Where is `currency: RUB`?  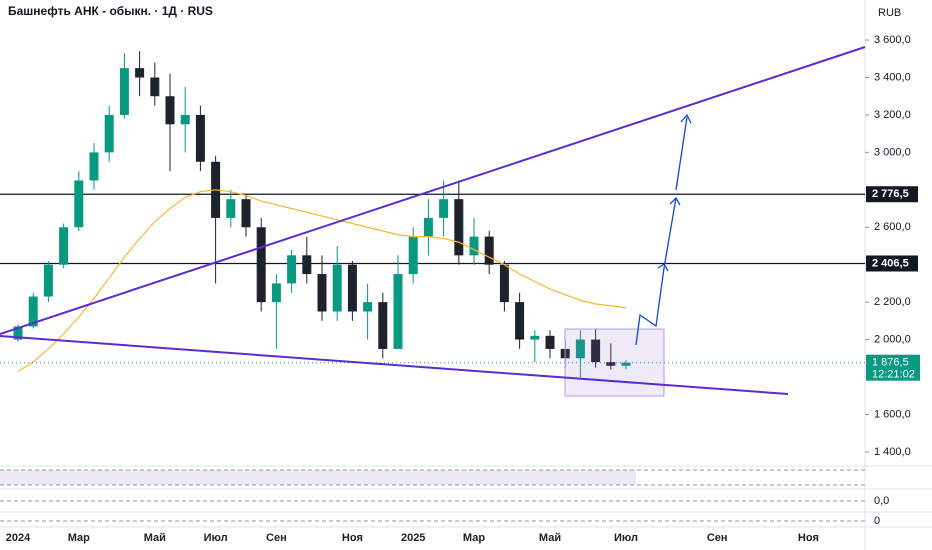 currency: RUB is located at coordinates (889, 13).